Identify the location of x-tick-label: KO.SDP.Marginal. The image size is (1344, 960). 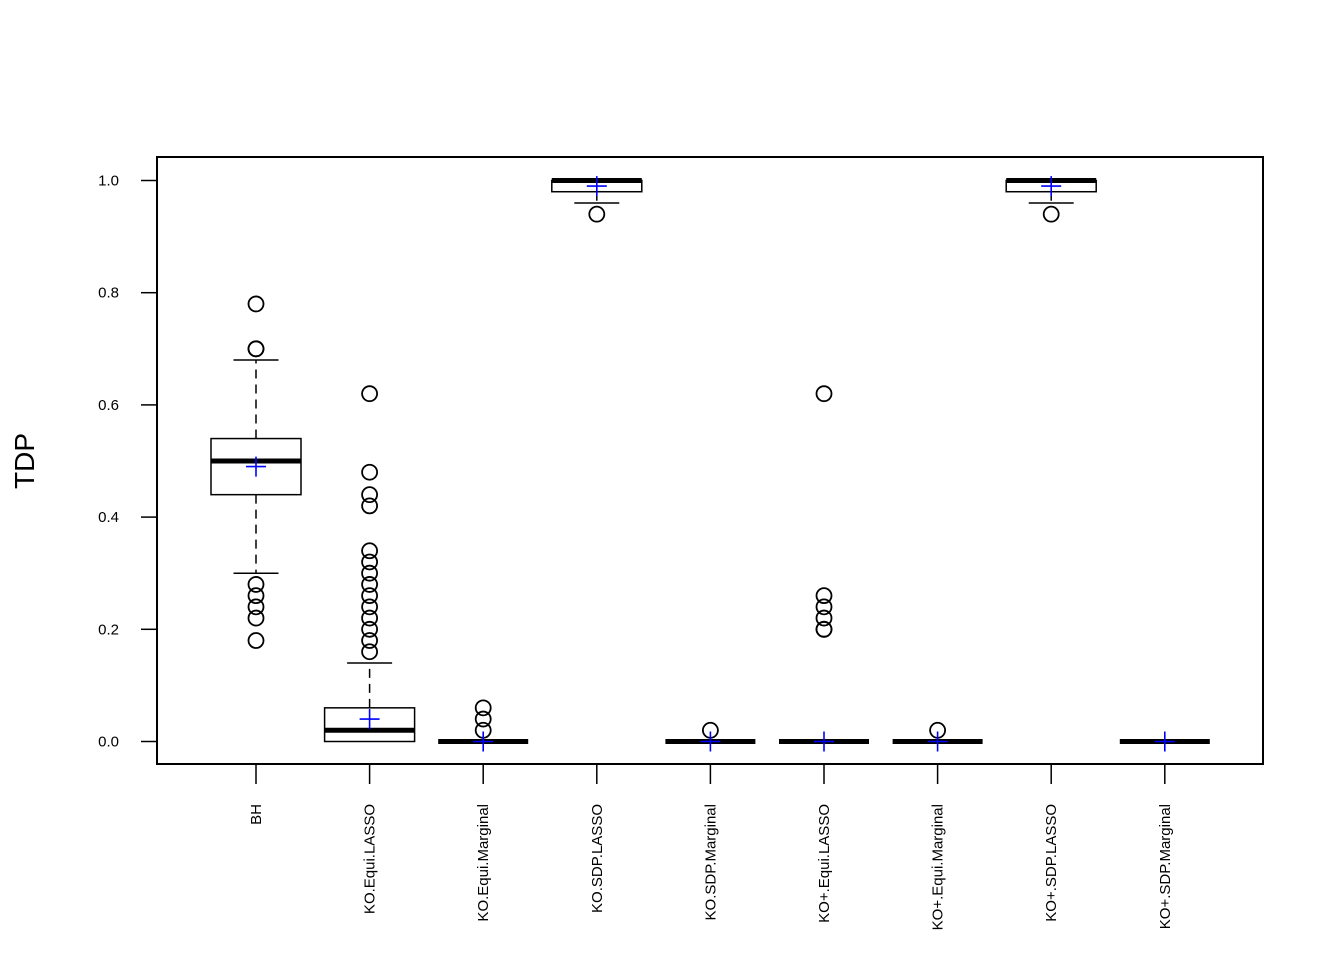
(710, 862).